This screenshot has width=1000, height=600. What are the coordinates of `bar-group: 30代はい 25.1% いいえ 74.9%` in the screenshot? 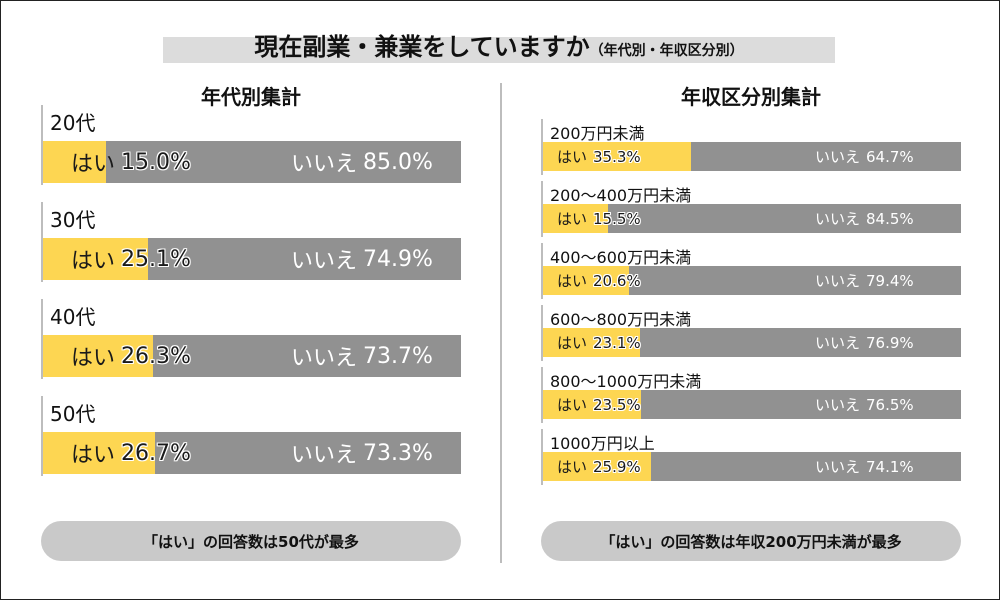 It's located at (251, 242).